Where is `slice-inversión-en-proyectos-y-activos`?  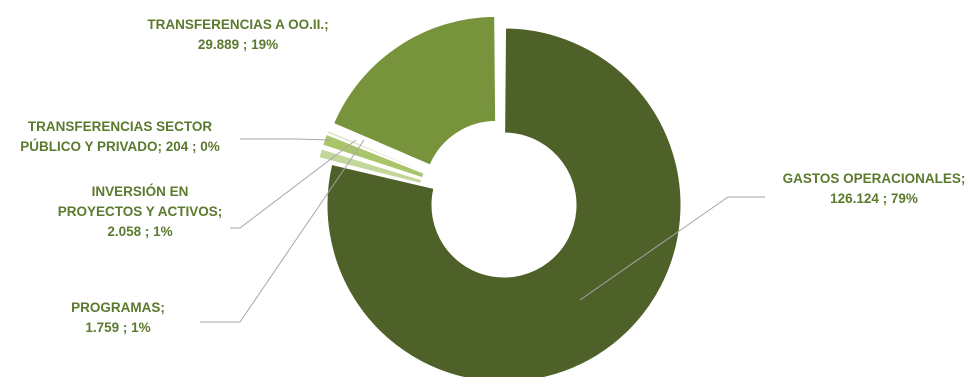
slice-inversión-en-proyectos-y-activos is located at coordinates (373, 156).